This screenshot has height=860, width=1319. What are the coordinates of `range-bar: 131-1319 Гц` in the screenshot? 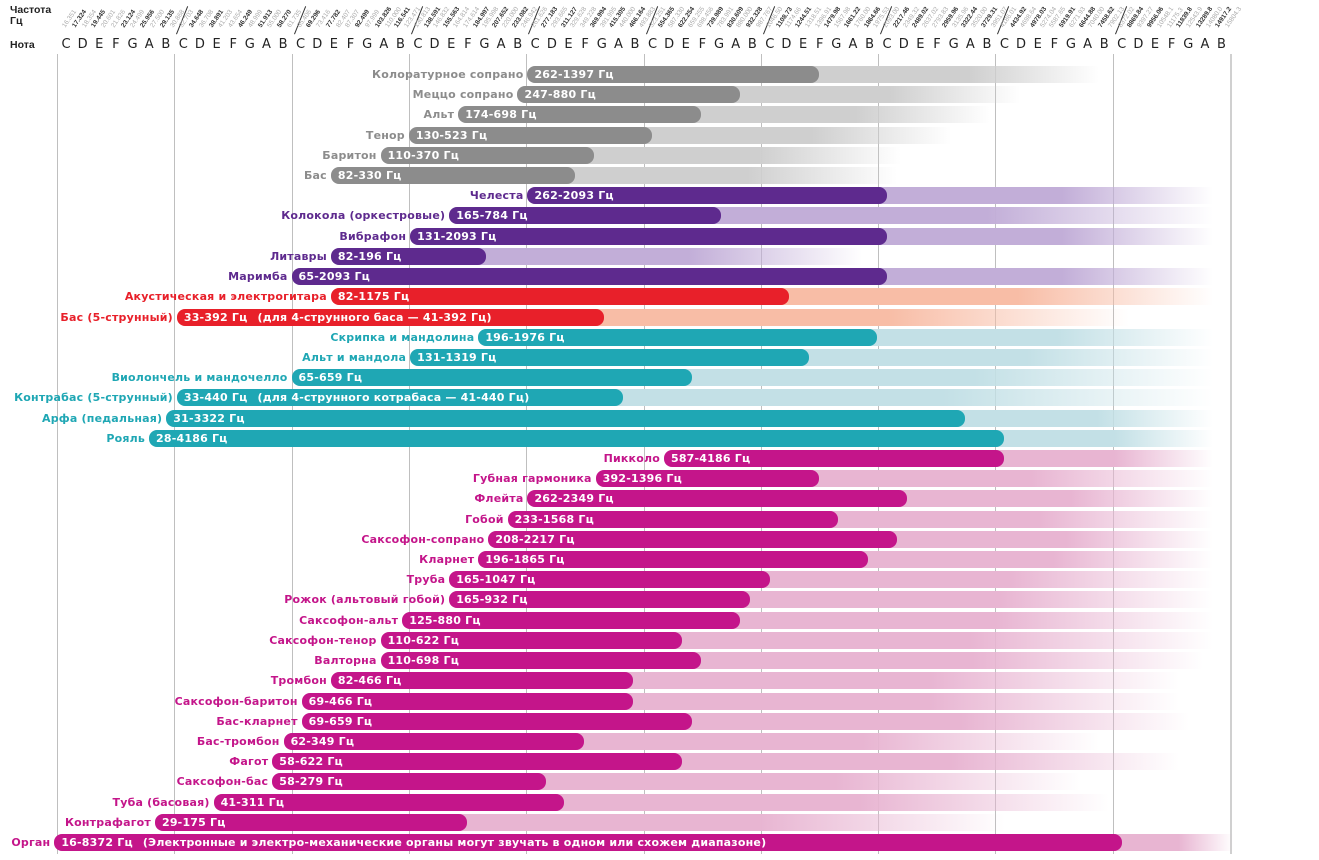 It's located at (609, 357).